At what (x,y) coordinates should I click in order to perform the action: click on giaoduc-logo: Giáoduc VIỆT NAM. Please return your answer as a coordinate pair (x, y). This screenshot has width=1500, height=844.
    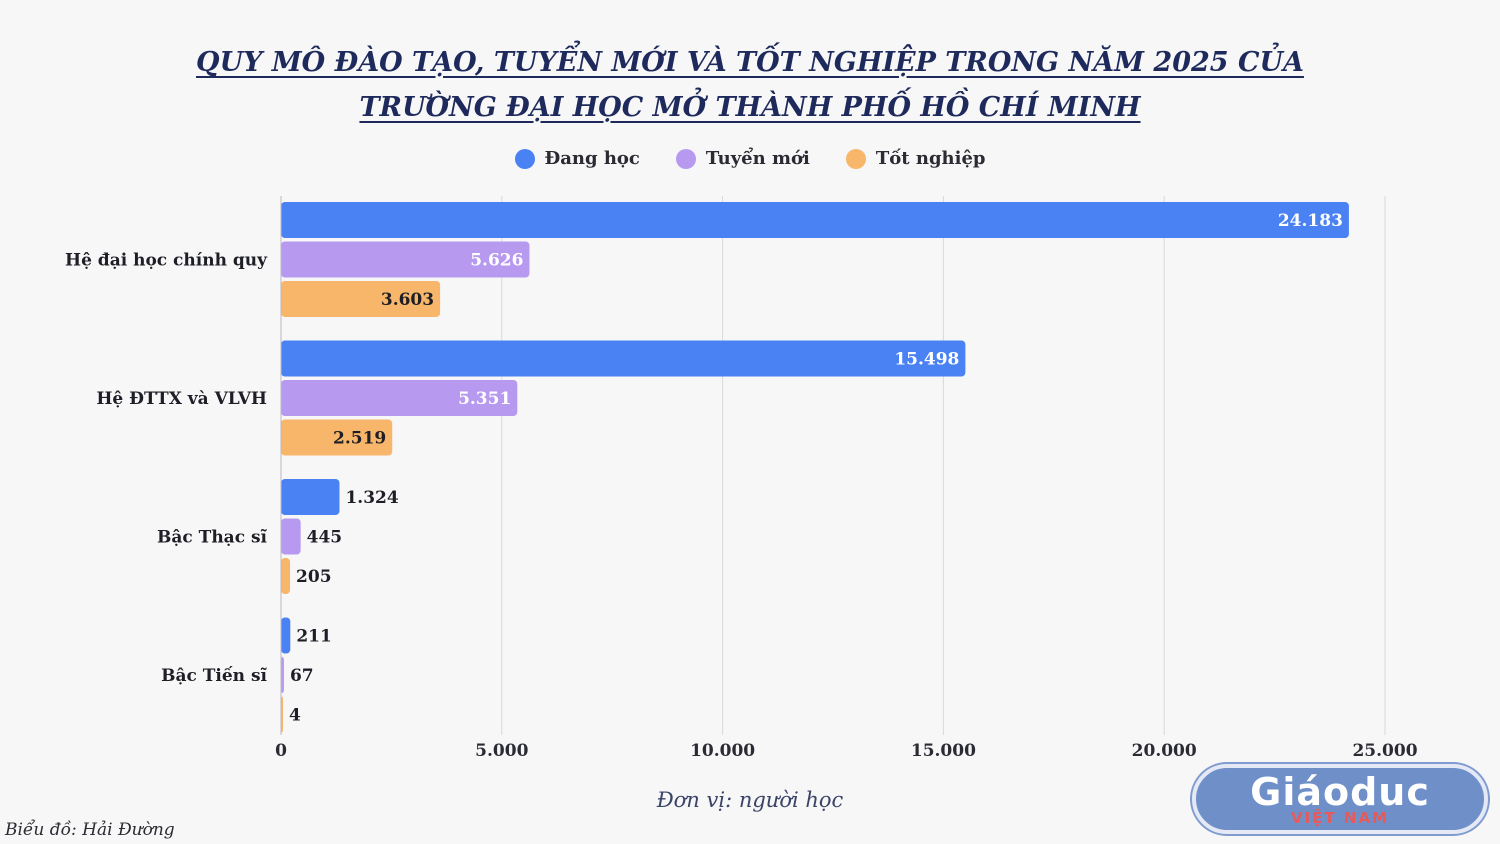
    Looking at the image, I should click on (1340, 799).